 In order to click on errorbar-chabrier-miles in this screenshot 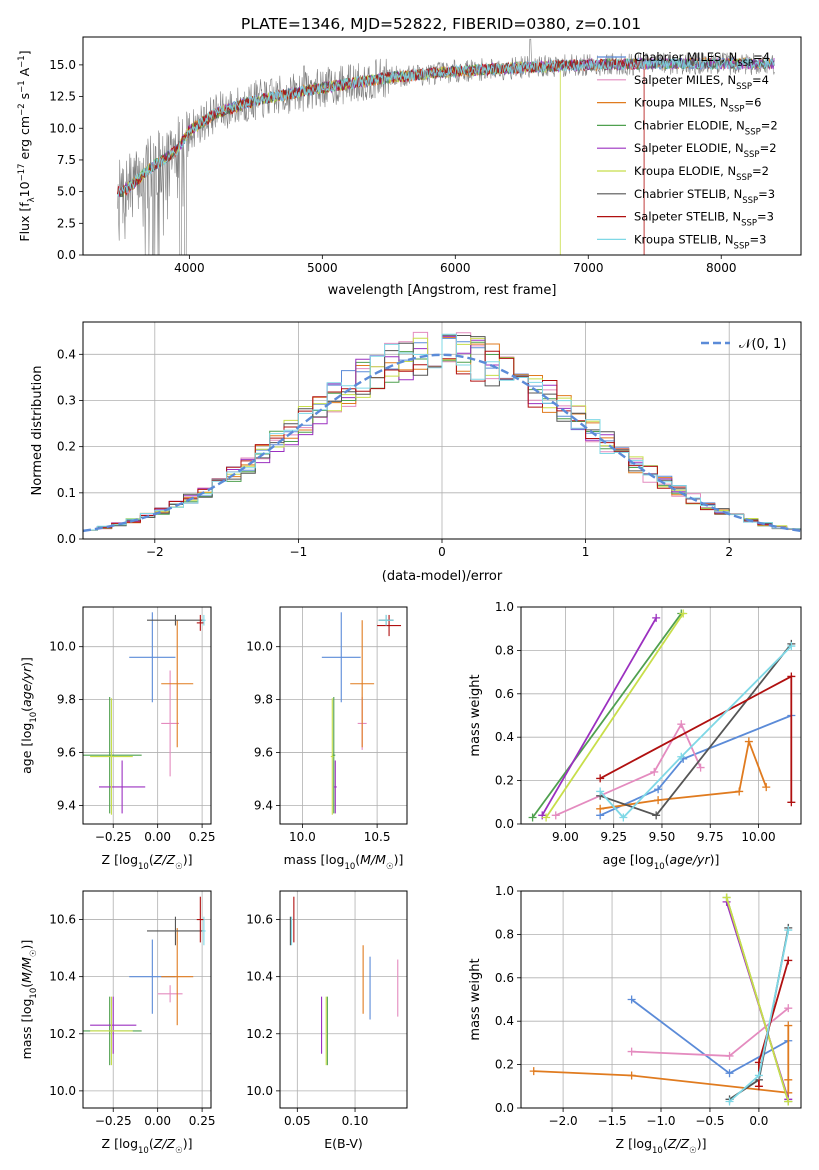, I will do `click(152, 657)`.